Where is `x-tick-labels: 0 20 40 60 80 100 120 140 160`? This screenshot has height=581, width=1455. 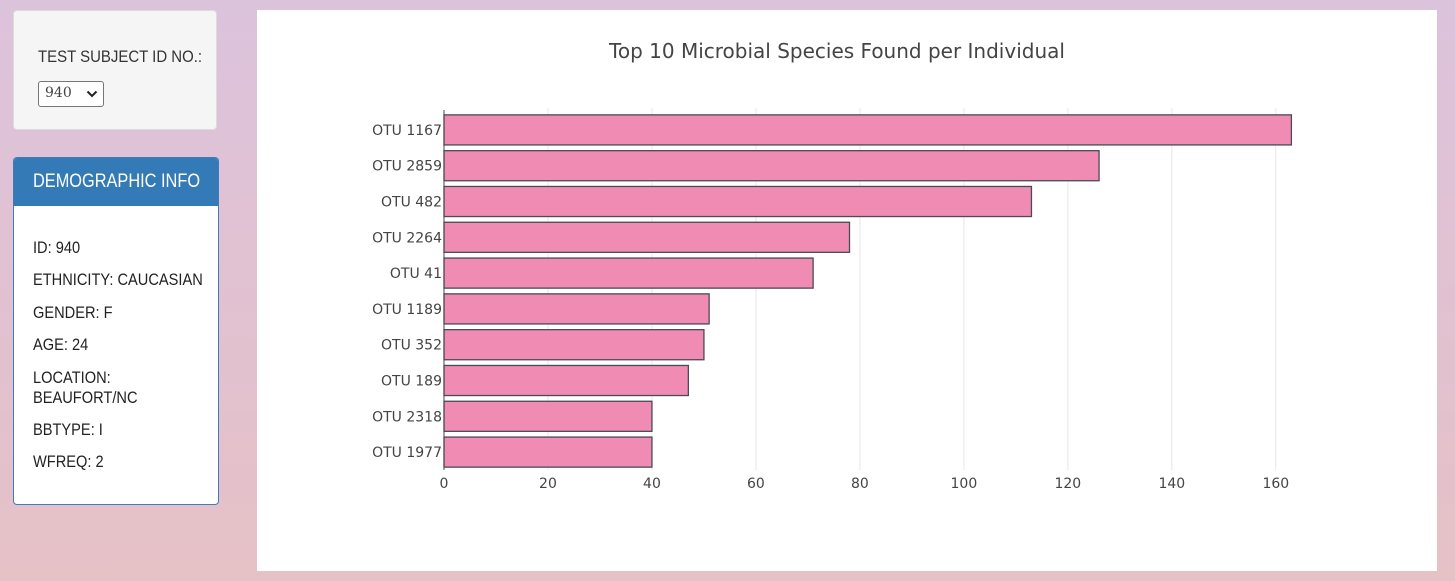
x-tick-labels: 0 20 40 60 80 100 120 140 160 is located at coordinates (865, 484).